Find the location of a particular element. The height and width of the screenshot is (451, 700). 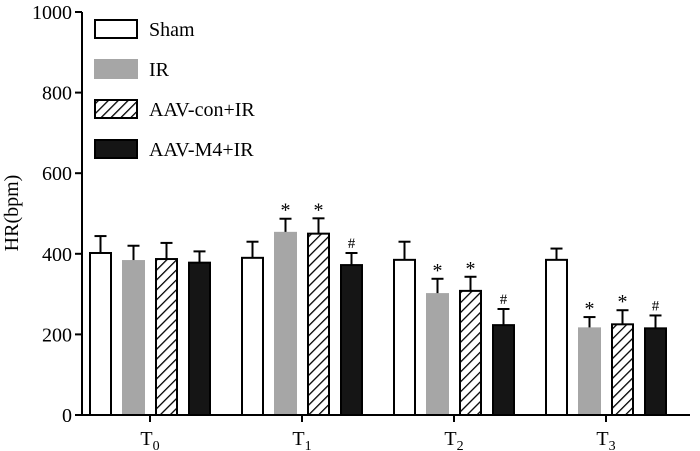

y-tick-label: 800 is located at coordinates (57, 94).